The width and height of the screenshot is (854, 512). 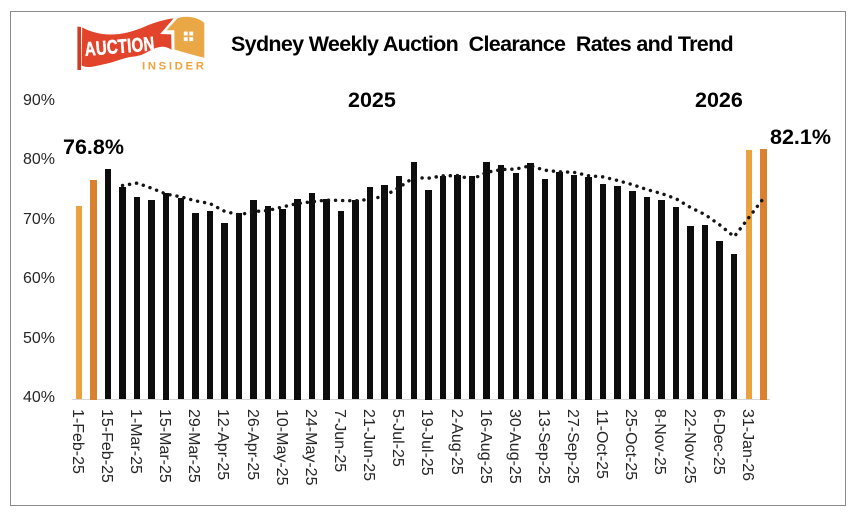 What do you see at coordinates (174, 67) in the screenshot?
I see `svg-text: INSIDER` at bounding box center [174, 67].